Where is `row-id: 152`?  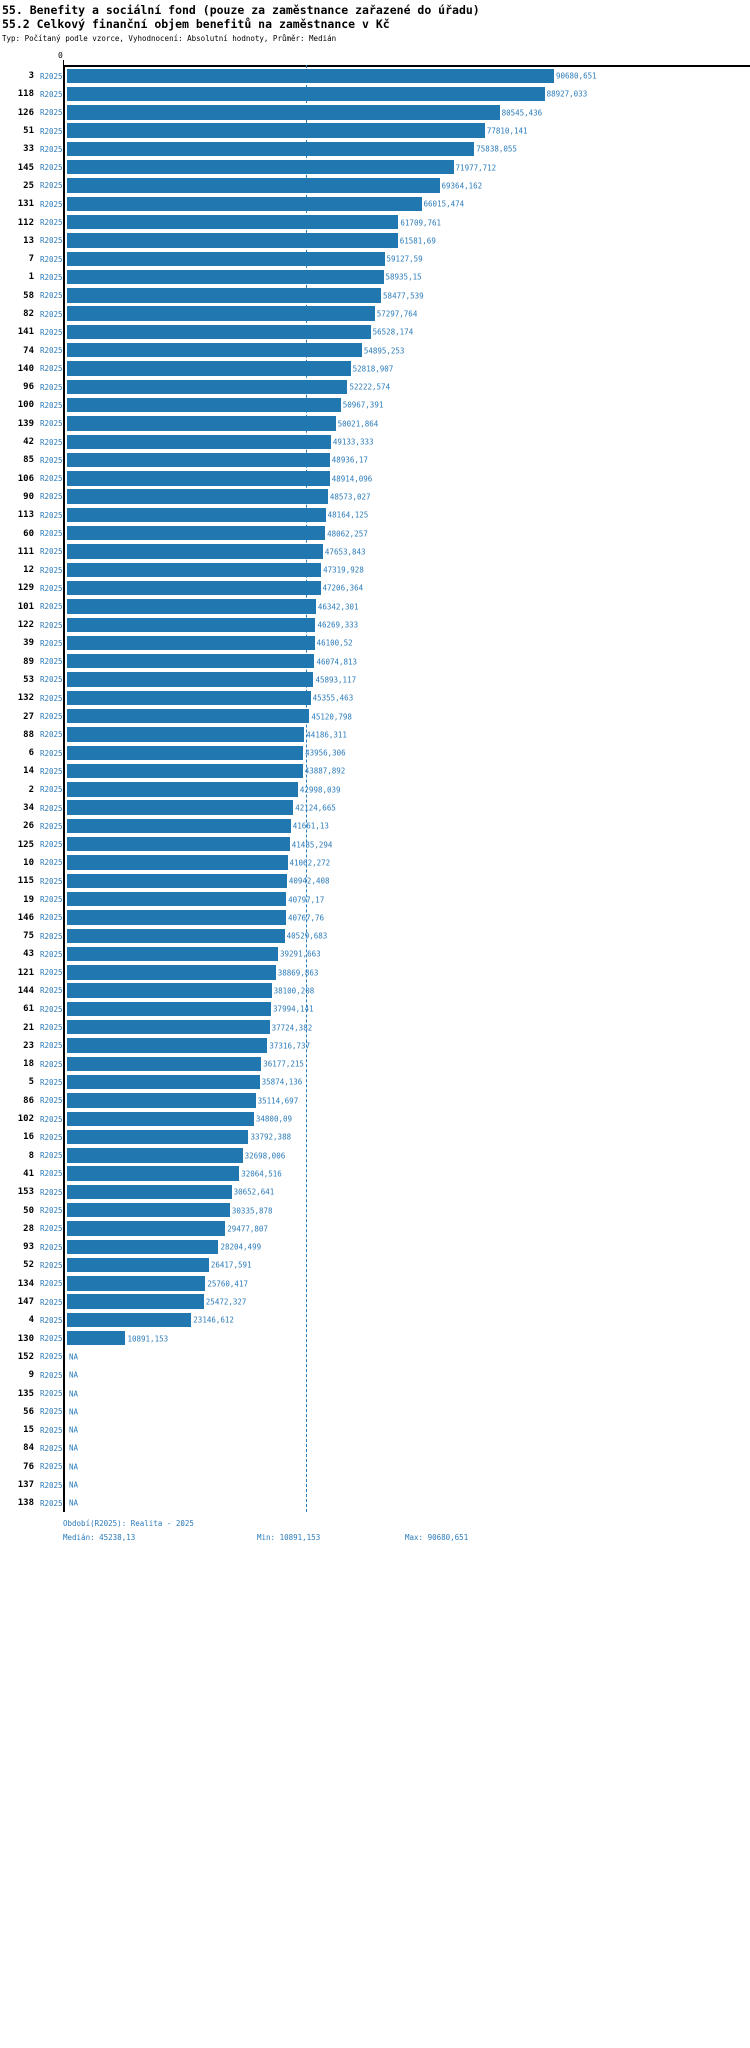 row-id: 152 is located at coordinates (25, 1356).